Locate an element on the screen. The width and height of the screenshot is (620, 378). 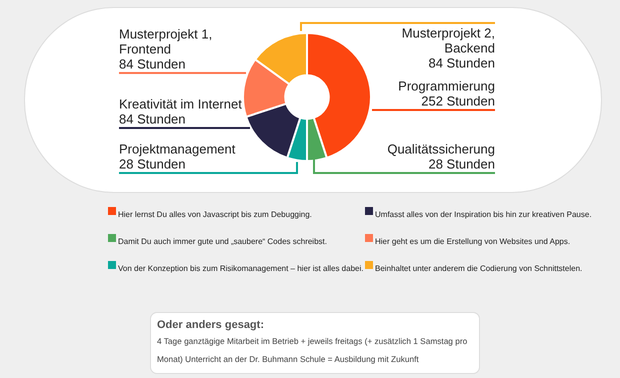
data-label: 252 Stunden is located at coordinates (458, 101).